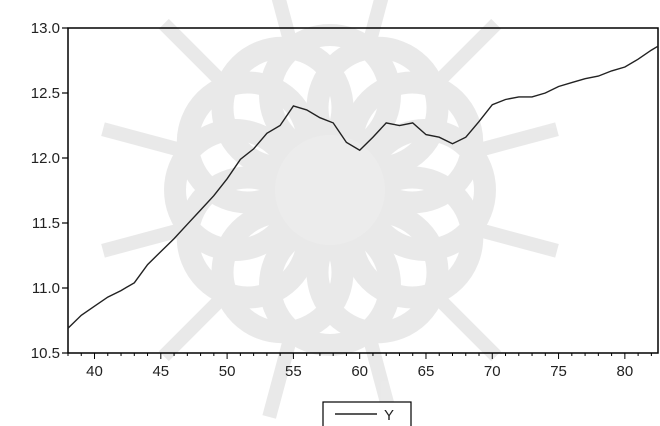 The width and height of the screenshot is (660, 426). Describe the element at coordinates (49, 191) in the screenshot. I see `y-axis: 10.5 11.0 11.5 12.0 12.5 13.0` at that location.